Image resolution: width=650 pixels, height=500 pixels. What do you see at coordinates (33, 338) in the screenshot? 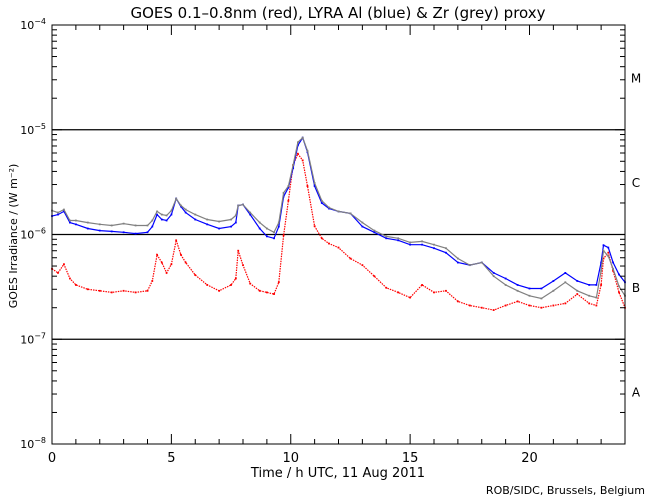
I see `y-tick-label: 10⁻⁷` at bounding box center [33, 338].